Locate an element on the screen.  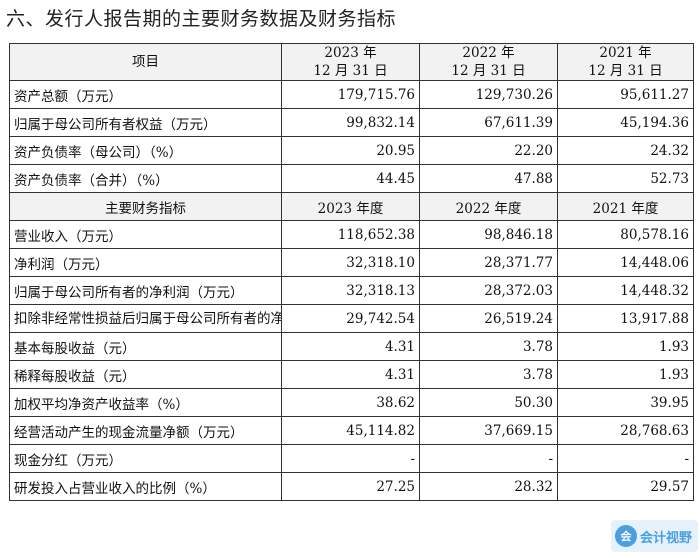
row-value: 29,742.54 is located at coordinates (350, 318).